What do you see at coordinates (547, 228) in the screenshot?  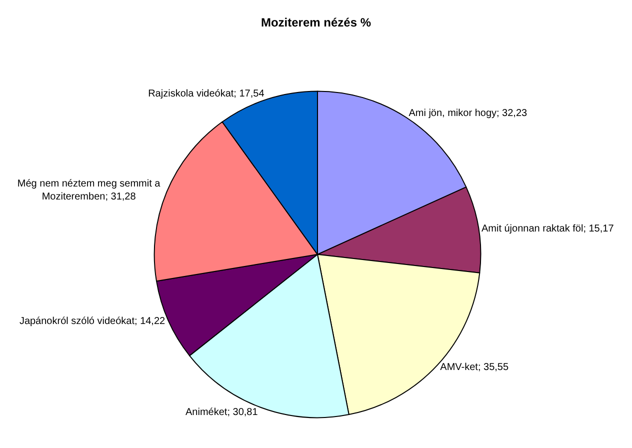 I see `slice-label: Amit újonnan raktak föl; 15,17` at bounding box center [547, 228].